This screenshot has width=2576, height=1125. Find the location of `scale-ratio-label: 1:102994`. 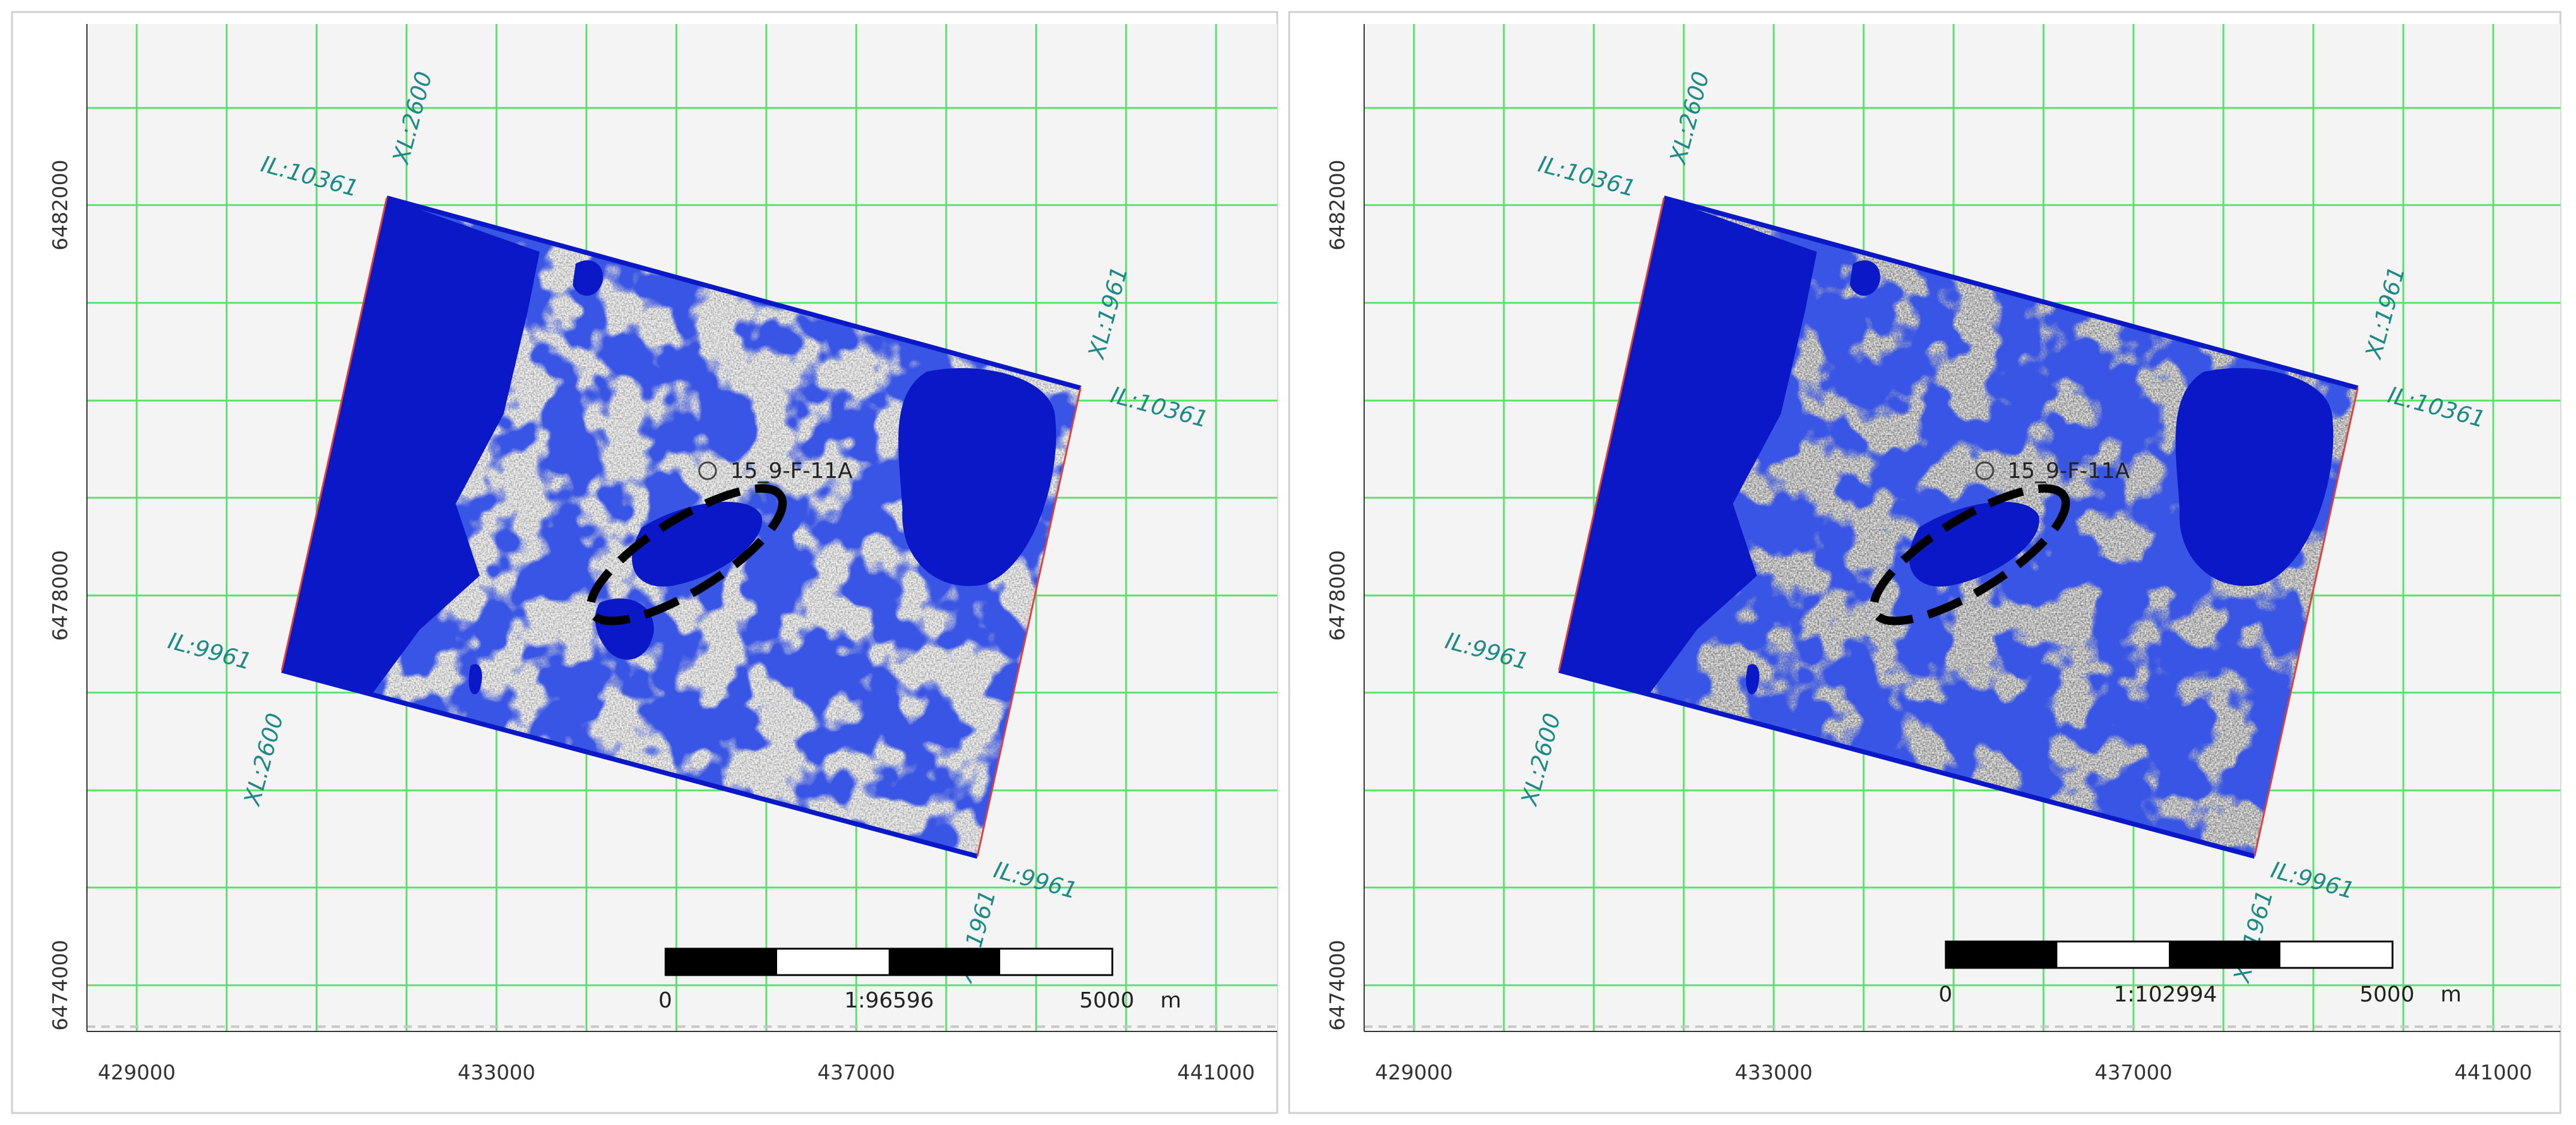

scale-ratio-label: 1:102994 is located at coordinates (2165, 995).